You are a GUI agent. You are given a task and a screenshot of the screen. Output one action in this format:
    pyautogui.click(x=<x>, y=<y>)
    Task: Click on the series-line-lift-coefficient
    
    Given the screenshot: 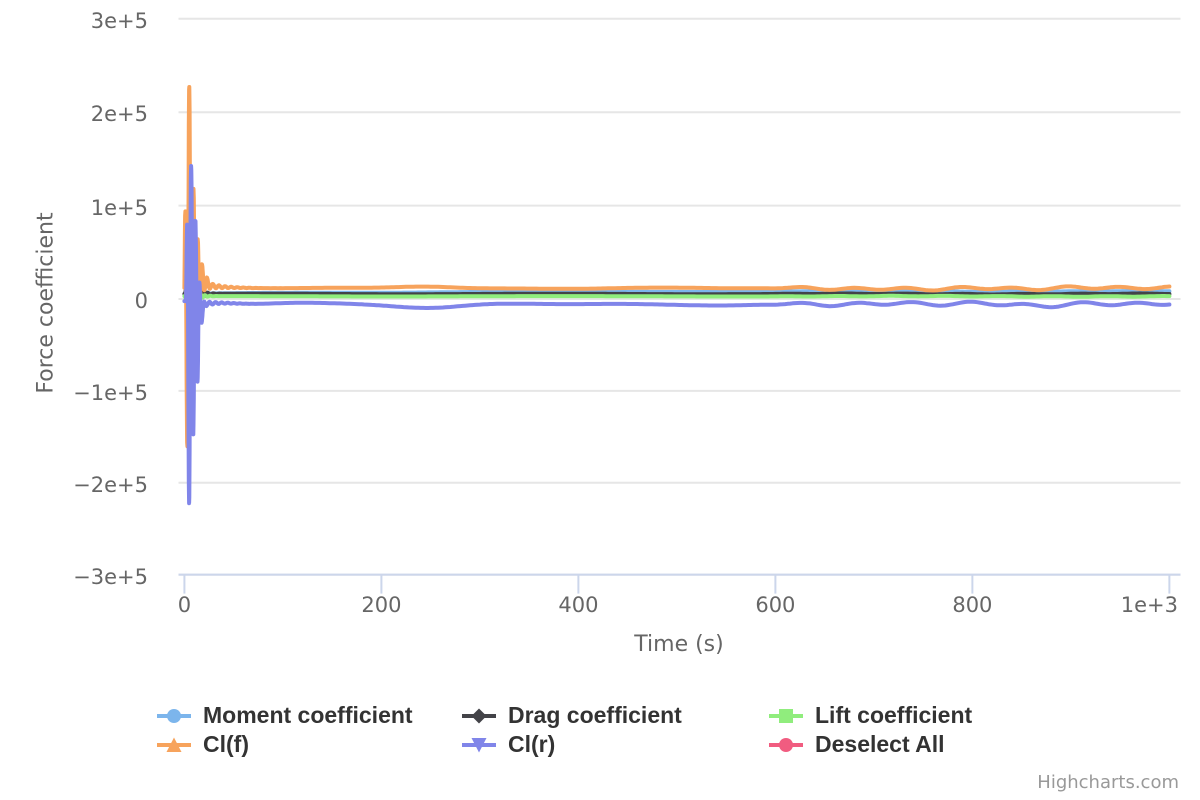 What is the action you would take?
    pyautogui.click(x=677, y=297)
    